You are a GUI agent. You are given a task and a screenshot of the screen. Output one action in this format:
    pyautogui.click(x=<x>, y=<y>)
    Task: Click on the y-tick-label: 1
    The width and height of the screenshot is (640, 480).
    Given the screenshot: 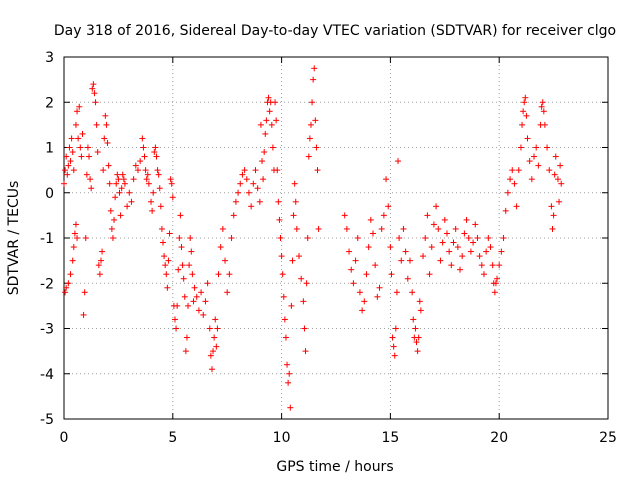 What is the action you would take?
    pyautogui.click(x=49, y=149)
    